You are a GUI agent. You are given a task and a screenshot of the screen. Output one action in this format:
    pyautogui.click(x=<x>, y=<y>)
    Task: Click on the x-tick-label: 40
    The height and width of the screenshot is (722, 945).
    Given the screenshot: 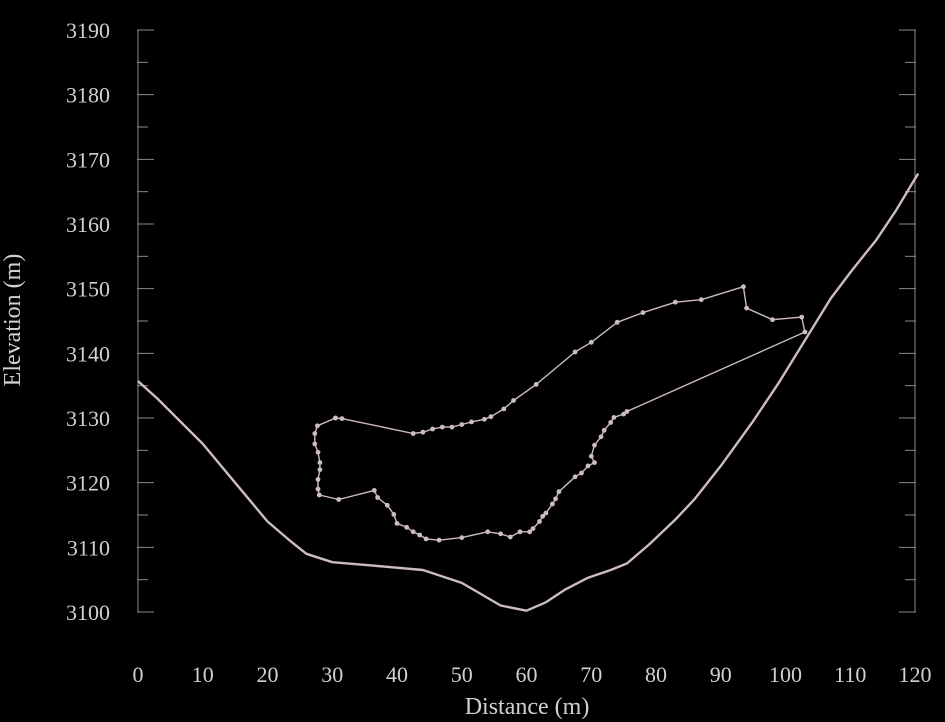 What is the action you would take?
    pyautogui.click(x=397, y=674)
    